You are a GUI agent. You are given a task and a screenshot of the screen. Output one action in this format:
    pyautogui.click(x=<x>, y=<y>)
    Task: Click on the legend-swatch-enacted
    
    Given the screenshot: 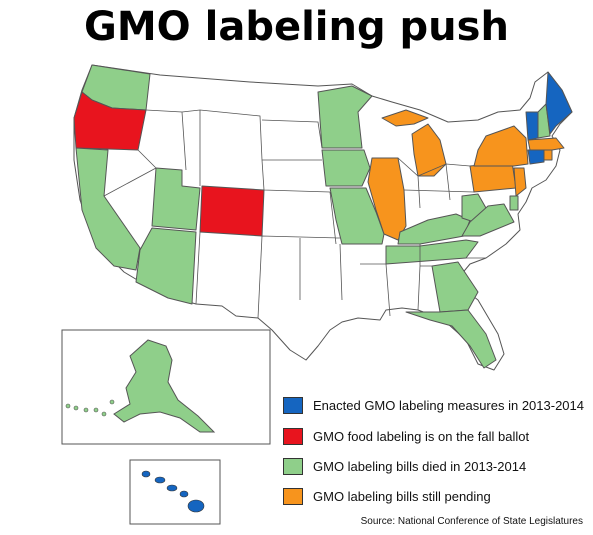 What is the action you would take?
    pyautogui.click(x=293, y=405)
    